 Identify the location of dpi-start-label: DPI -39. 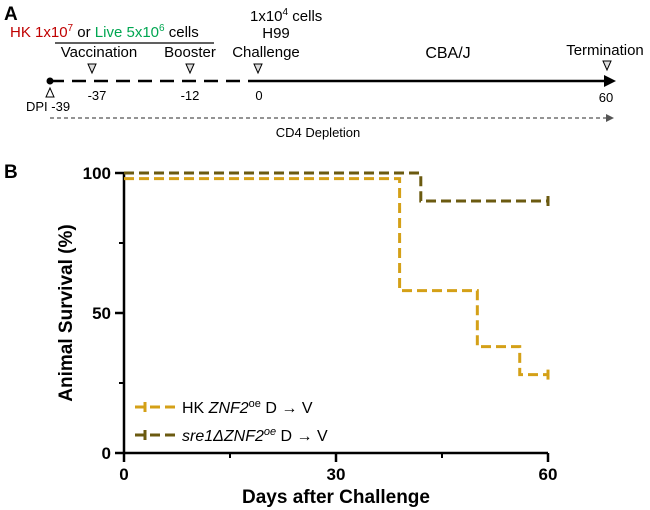
(48, 106).